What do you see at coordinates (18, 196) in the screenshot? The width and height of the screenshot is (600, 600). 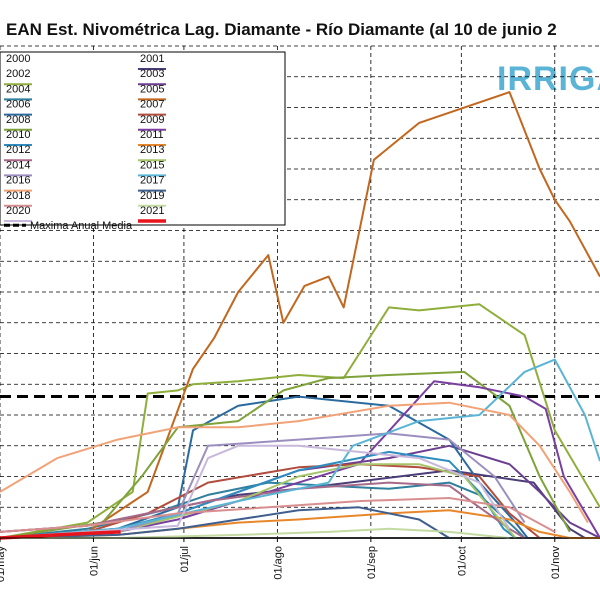 I see `legend-label: 2018` at bounding box center [18, 196].